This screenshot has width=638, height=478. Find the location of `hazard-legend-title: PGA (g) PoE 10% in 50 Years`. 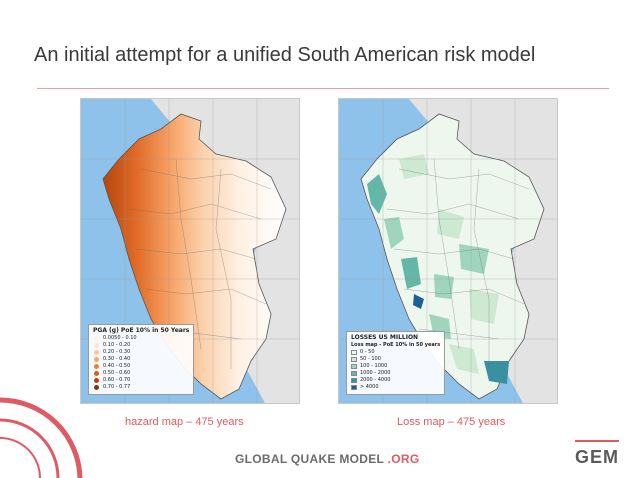

hazard-legend-title: PGA (g) PoE 10% in 50 Years is located at coordinates (141, 330).